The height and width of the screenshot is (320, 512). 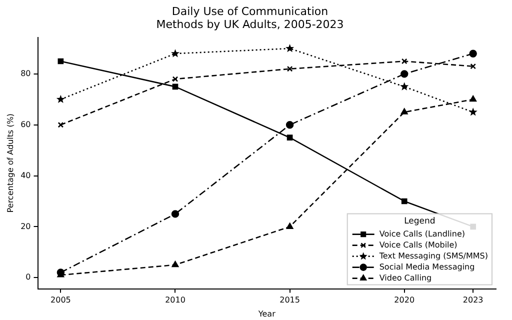 What do you see at coordinates (10, 163) in the screenshot?
I see `y-axis-title: Percentage of Adults (%)` at bounding box center [10, 163].